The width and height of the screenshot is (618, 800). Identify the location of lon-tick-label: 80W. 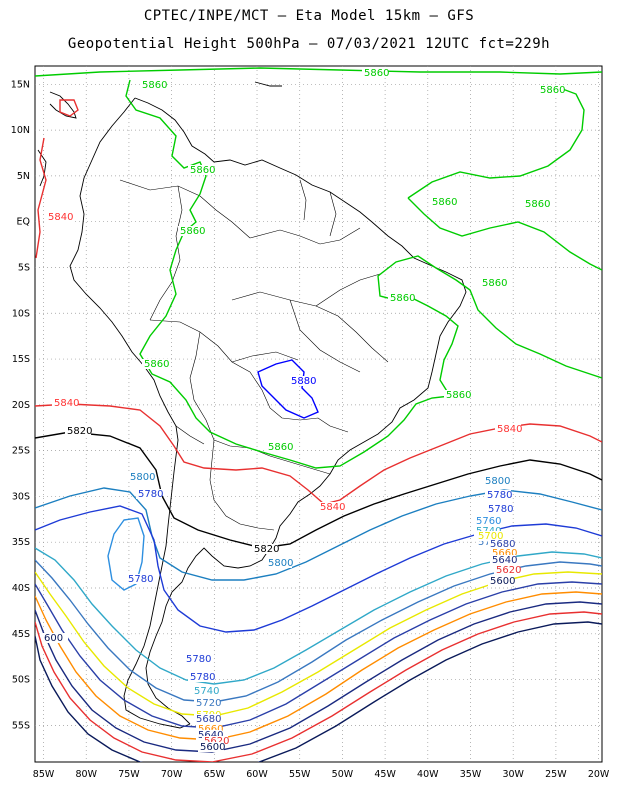
(86, 774).